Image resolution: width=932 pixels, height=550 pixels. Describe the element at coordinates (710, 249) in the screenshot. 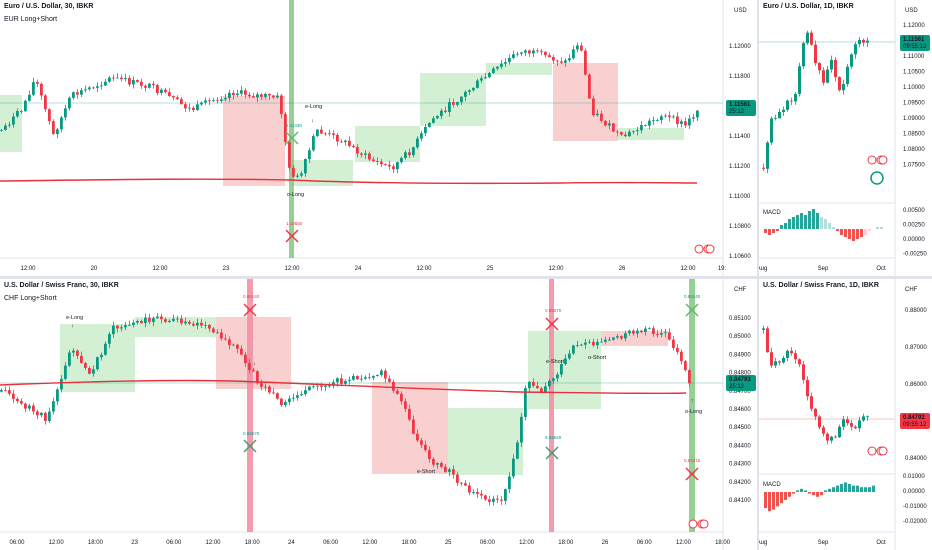

I see `eur30-flag-icon` at that location.